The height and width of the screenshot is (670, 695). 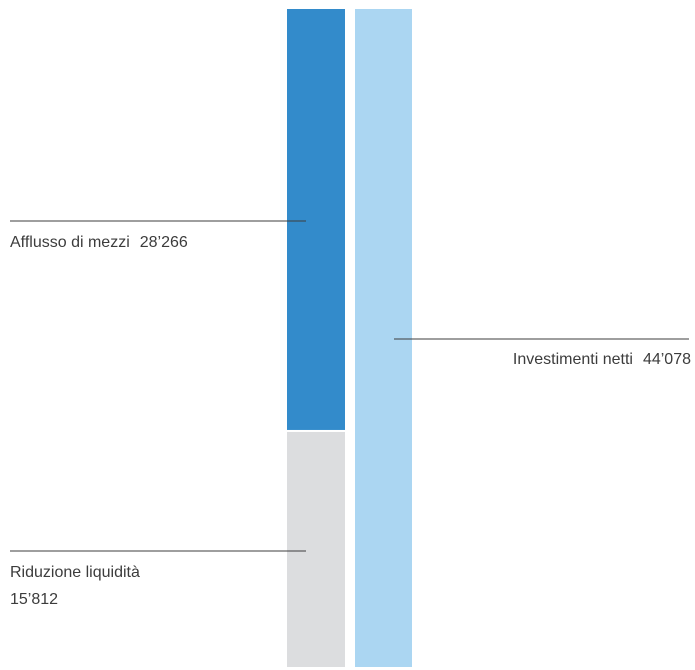 I want to click on bar-afflusso-di-mezzi, so click(x=316, y=219).